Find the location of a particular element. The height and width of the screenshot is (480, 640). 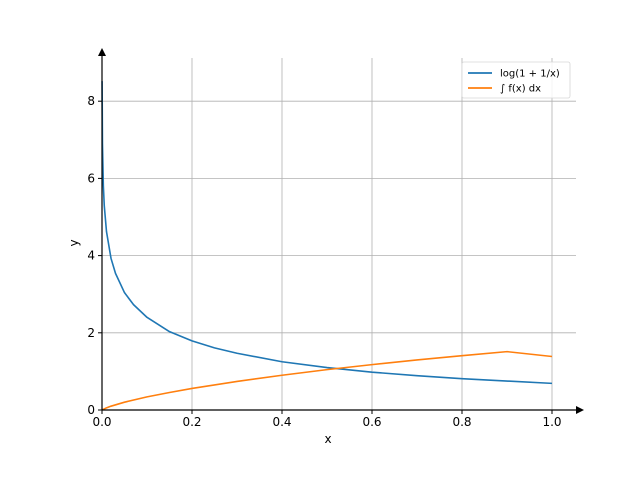

x-tick-label-3: 0.6 is located at coordinates (371, 422).